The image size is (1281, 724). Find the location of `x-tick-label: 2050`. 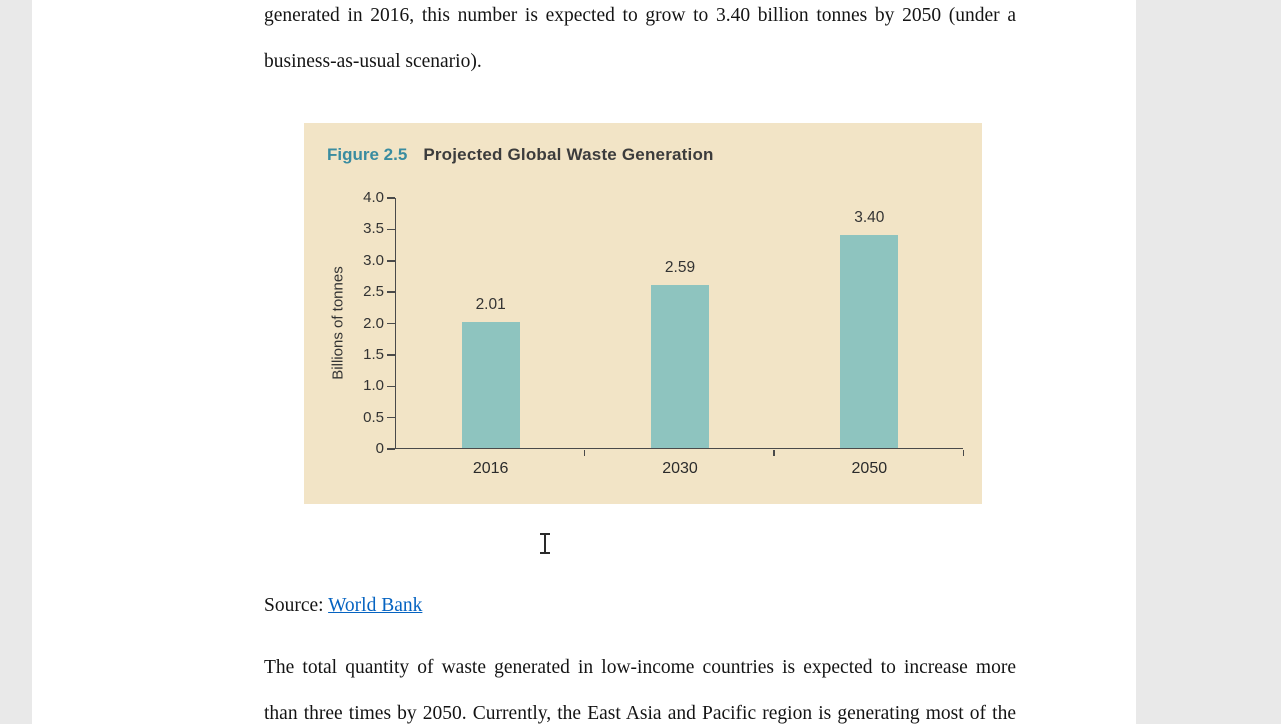

x-tick-label: 2050 is located at coordinates (869, 468).